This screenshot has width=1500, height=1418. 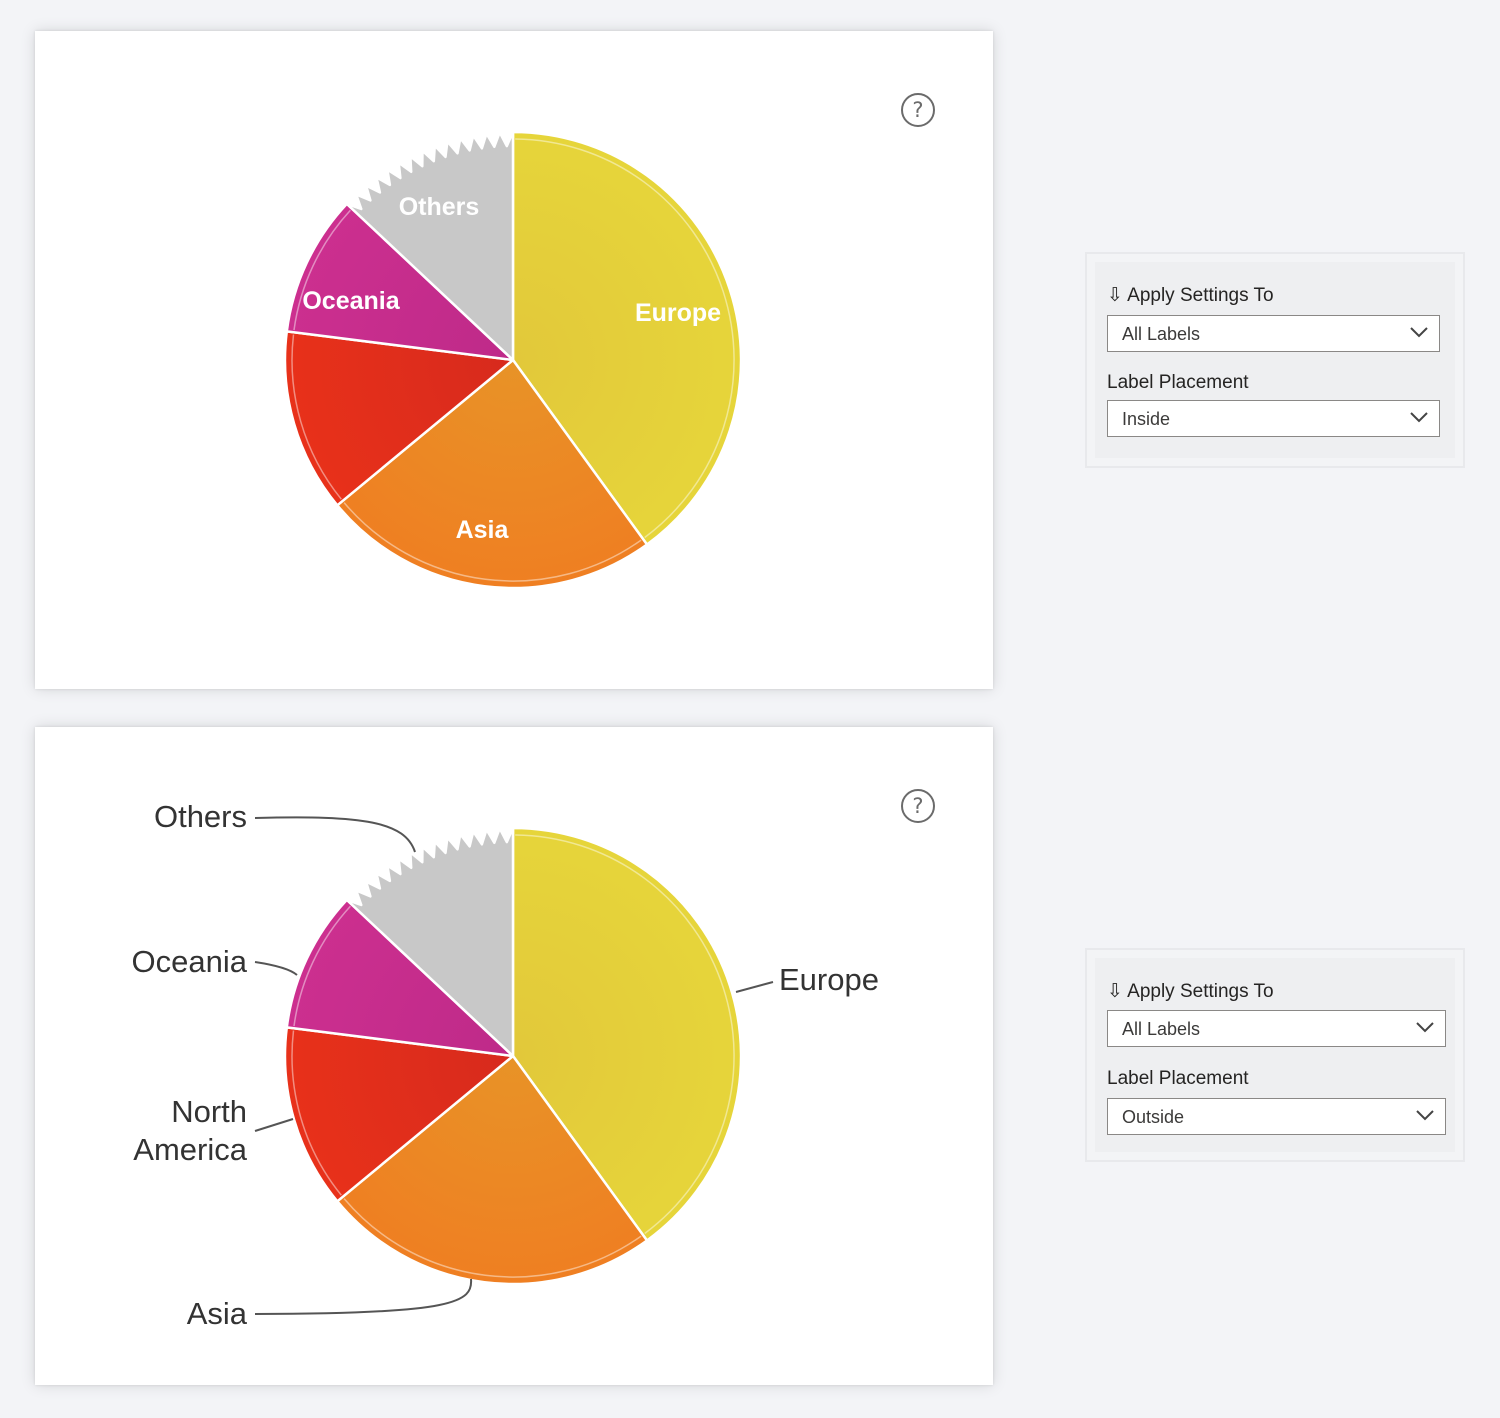 I want to click on leader-line-asia, so click(x=363, y=1296).